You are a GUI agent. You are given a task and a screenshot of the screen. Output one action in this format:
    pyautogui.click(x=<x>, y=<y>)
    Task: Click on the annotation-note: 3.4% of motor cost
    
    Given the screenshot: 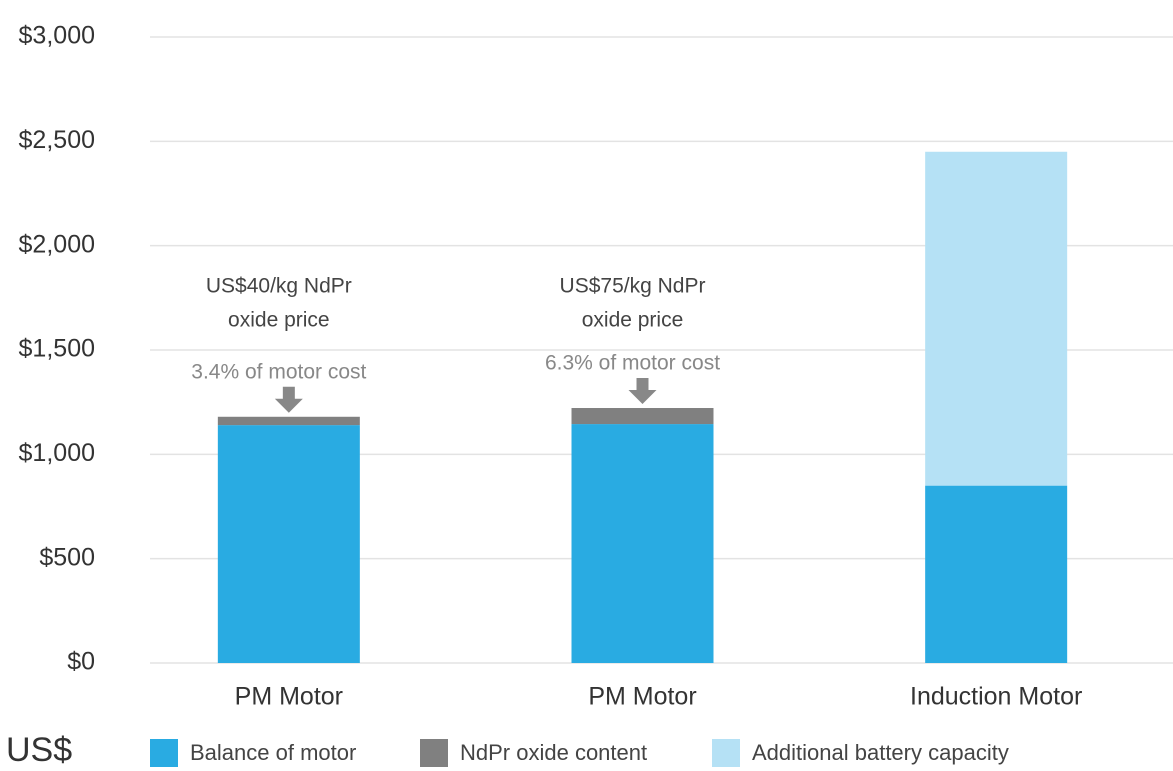 What is the action you would take?
    pyautogui.click(x=278, y=371)
    